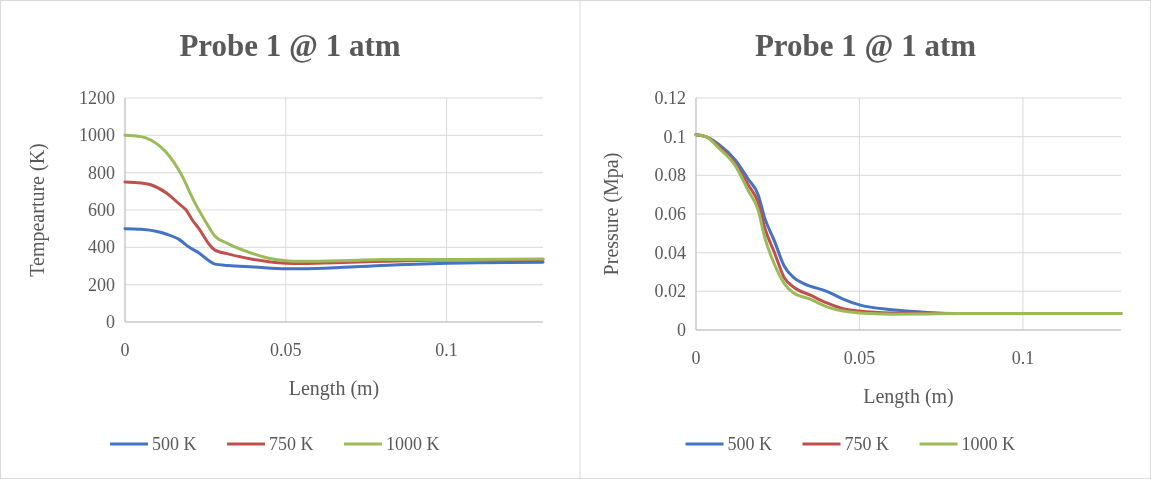 Image resolution: width=1151 pixels, height=479 pixels. Describe the element at coordinates (670, 252) in the screenshot. I see `y-tick-label: 0.04` at that location.